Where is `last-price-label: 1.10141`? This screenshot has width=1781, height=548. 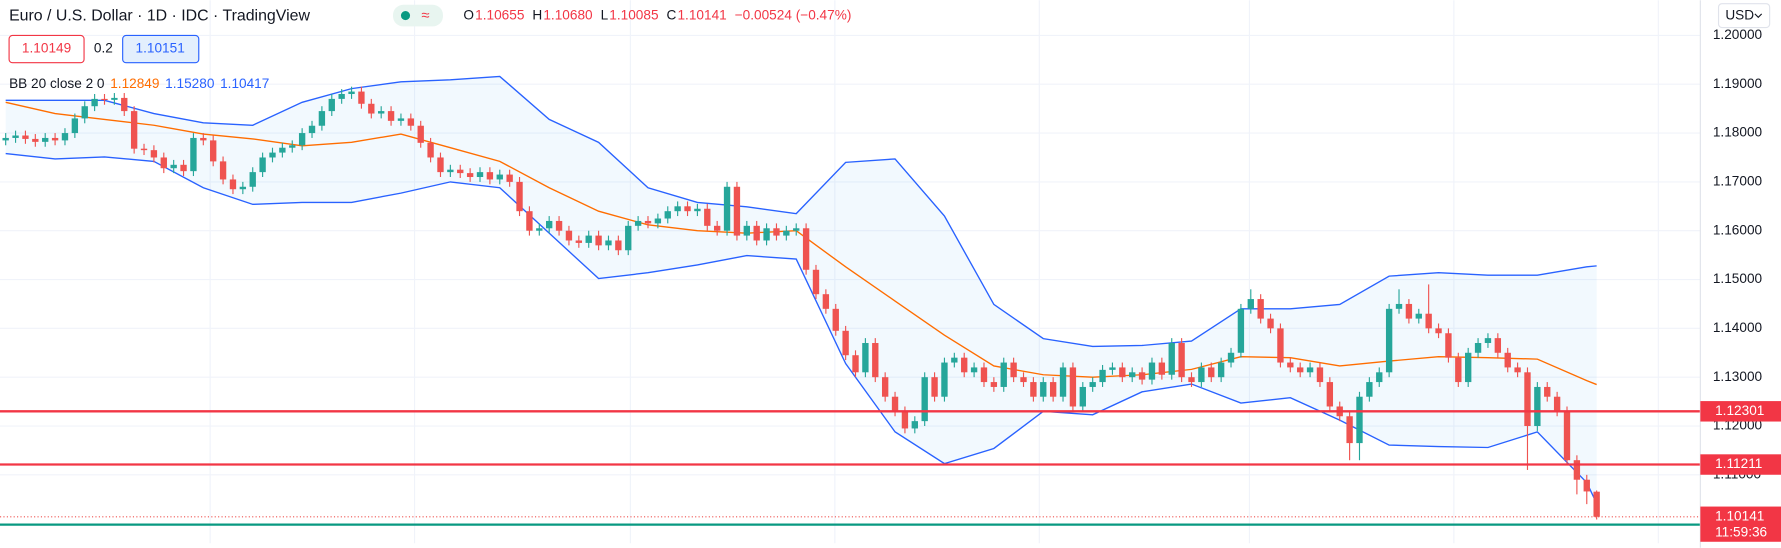
last-price-label: 1.10141 is located at coordinates (1739, 515).